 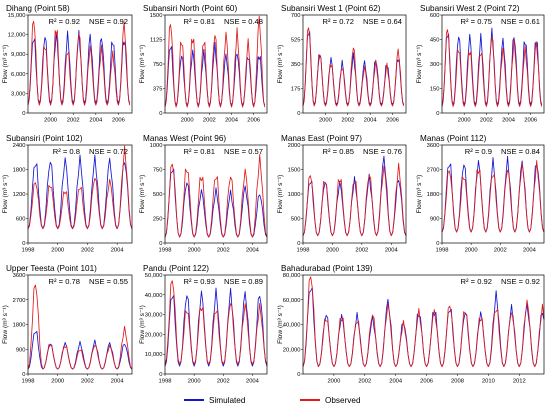 I want to click on y-tick-label: 80,000, so click(x=292, y=276).